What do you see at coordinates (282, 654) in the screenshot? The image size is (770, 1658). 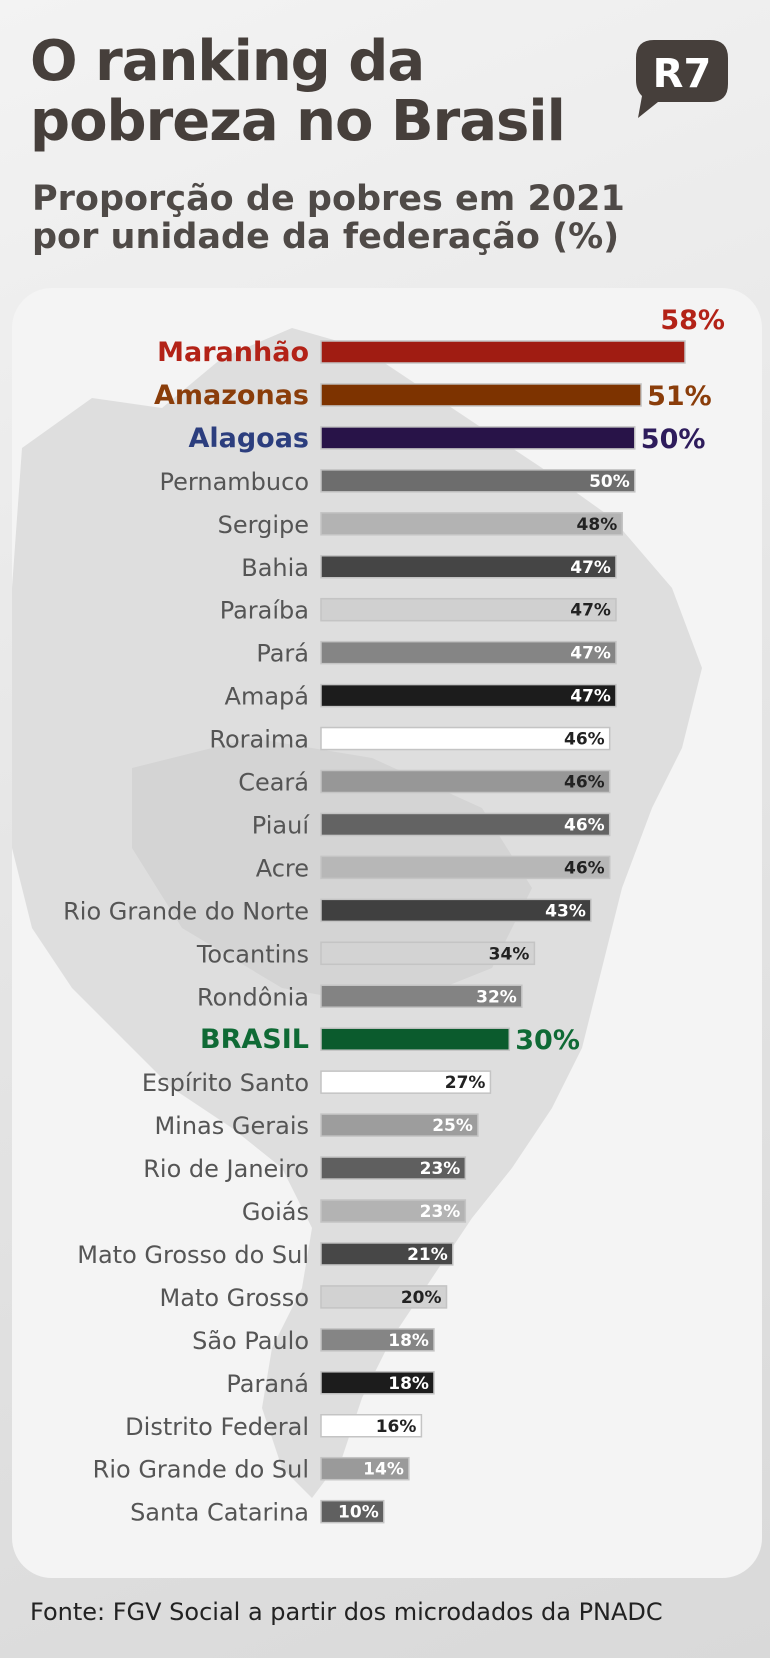 I see `category-label-para: Pará` at bounding box center [282, 654].